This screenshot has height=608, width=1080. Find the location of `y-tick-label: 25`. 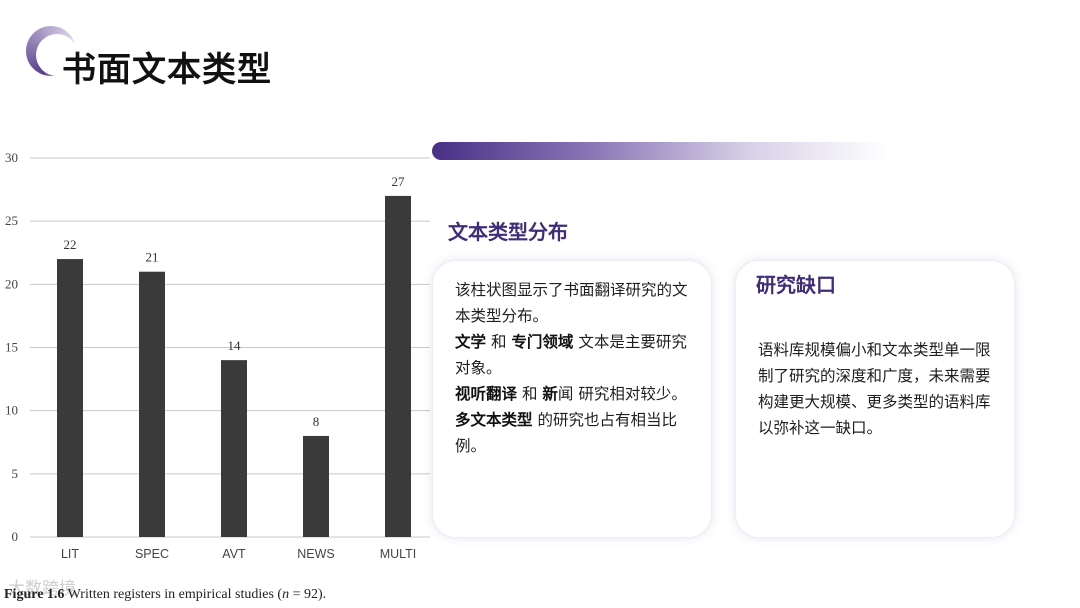

y-tick-label: 25 is located at coordinates (11, 220).